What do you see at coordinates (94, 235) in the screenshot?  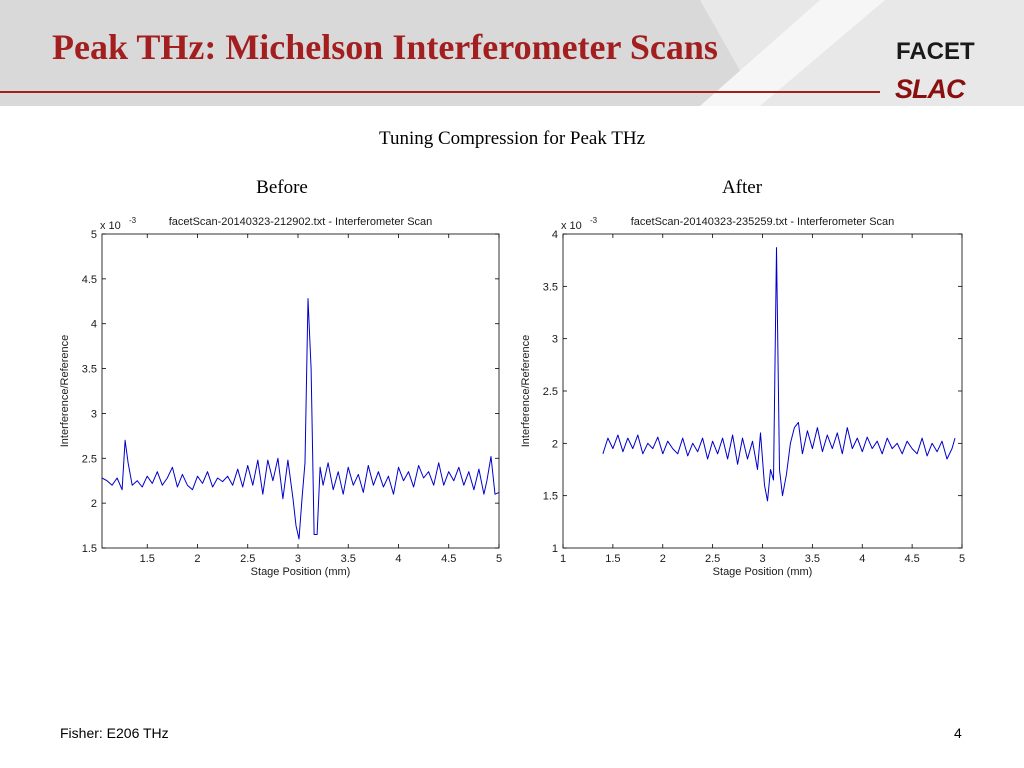 I see `chart-0-ytick-label: 5` at bounding box center [94, 235].